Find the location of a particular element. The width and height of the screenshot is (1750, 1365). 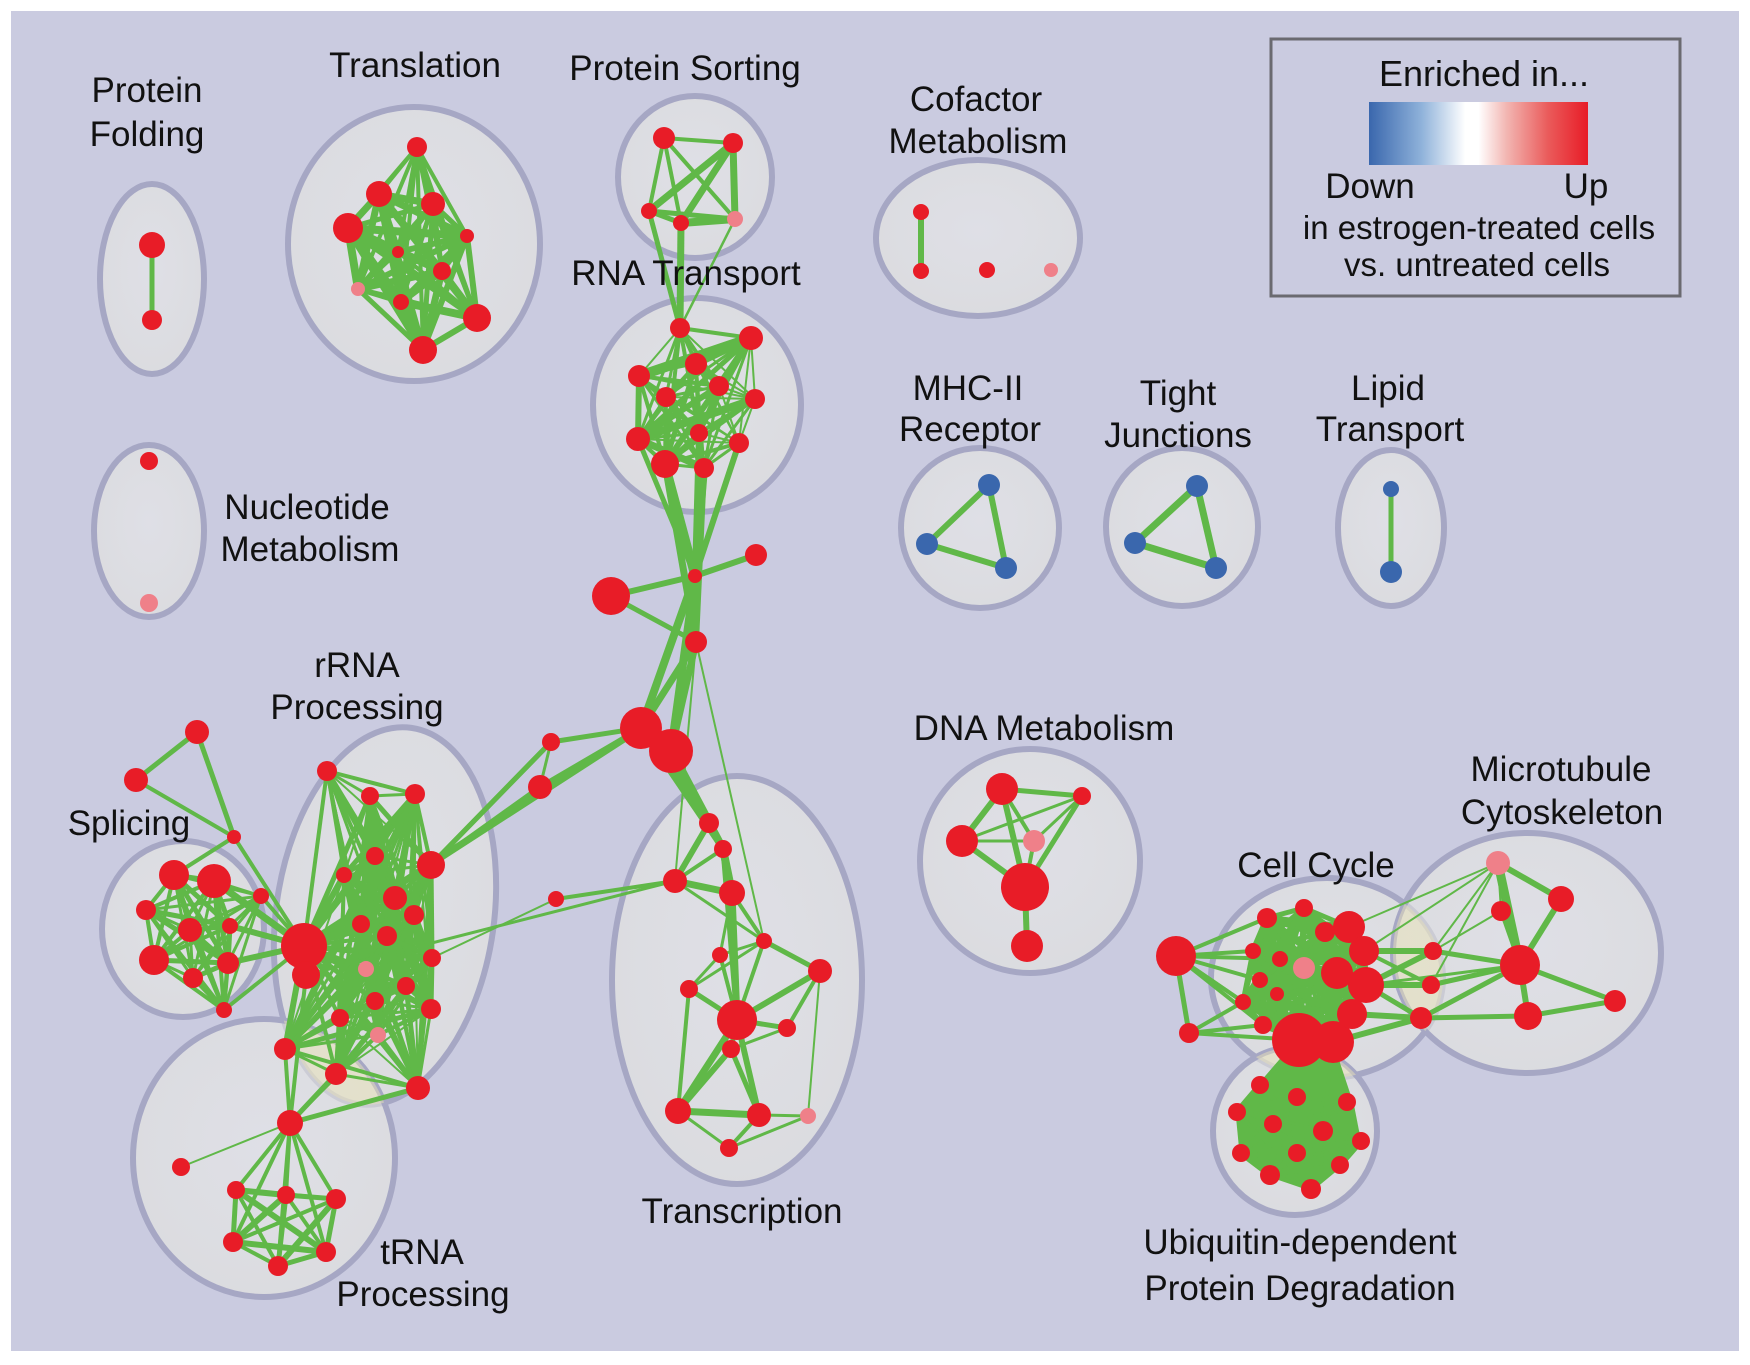

svg-text: Ubiquitin-dependent is located at coordinates (1300, 1242).